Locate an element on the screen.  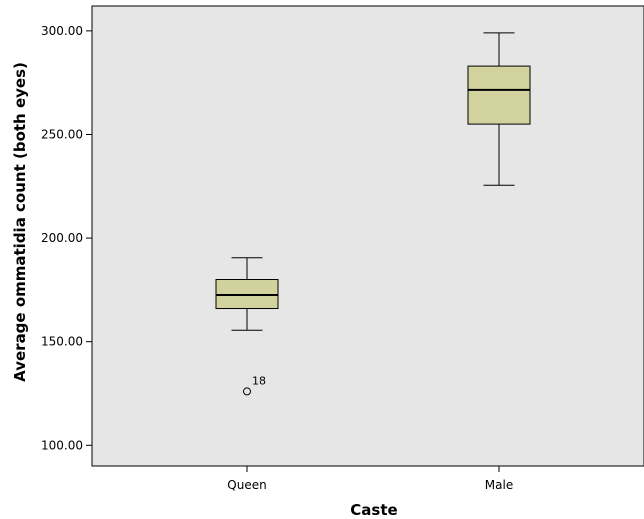
x-tick-label: Male is located at coordinates (499, 485).